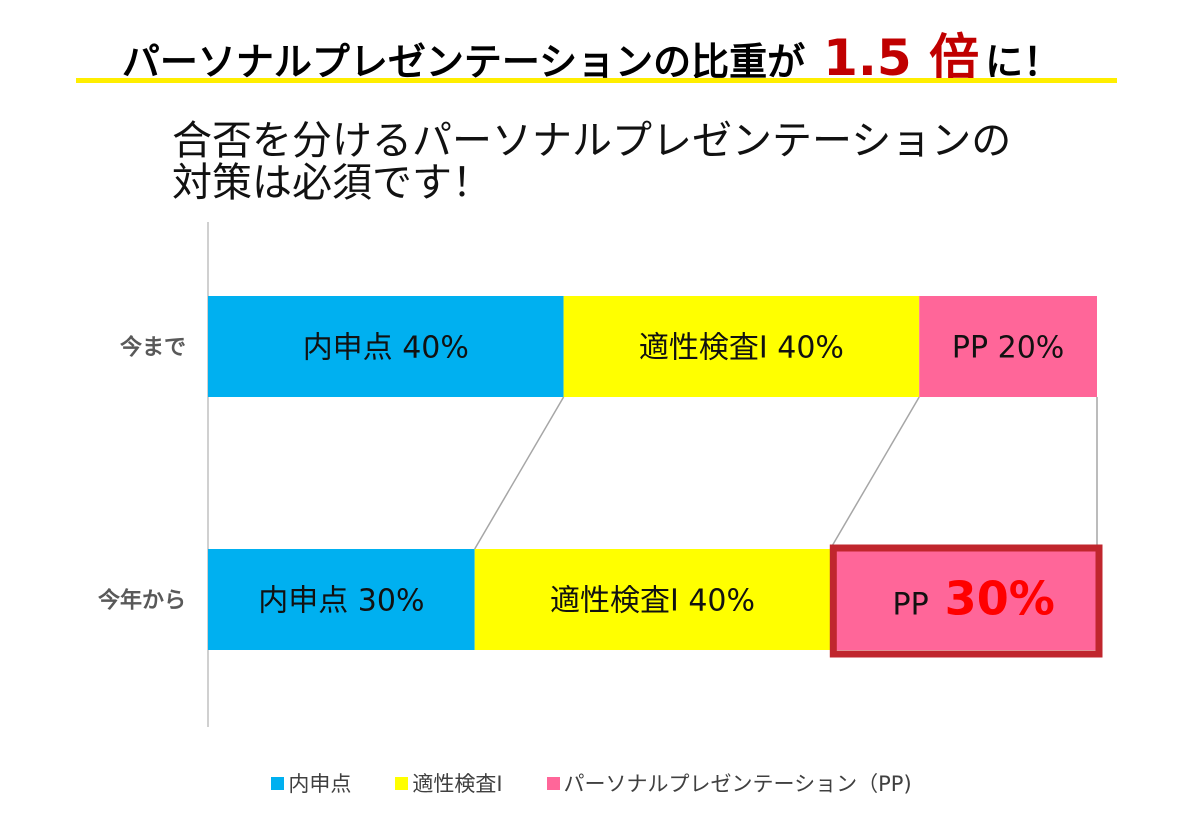  Describe the element at coordinates (153, 348) in the screenshot. I see `category-label-1: 今まで` at that location.